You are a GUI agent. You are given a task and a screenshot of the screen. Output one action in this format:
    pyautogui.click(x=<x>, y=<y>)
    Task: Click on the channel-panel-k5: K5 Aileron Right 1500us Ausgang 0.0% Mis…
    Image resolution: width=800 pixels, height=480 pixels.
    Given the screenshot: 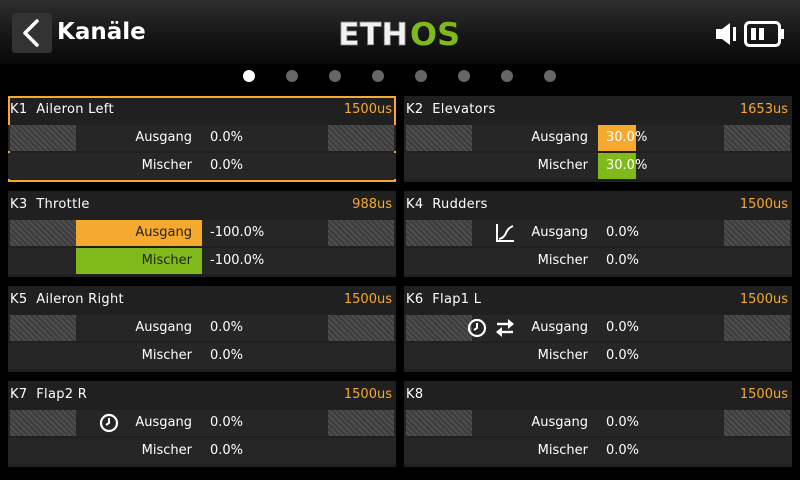 What is the action you would take?
    pyautogui.click(x=202, y=329)
    